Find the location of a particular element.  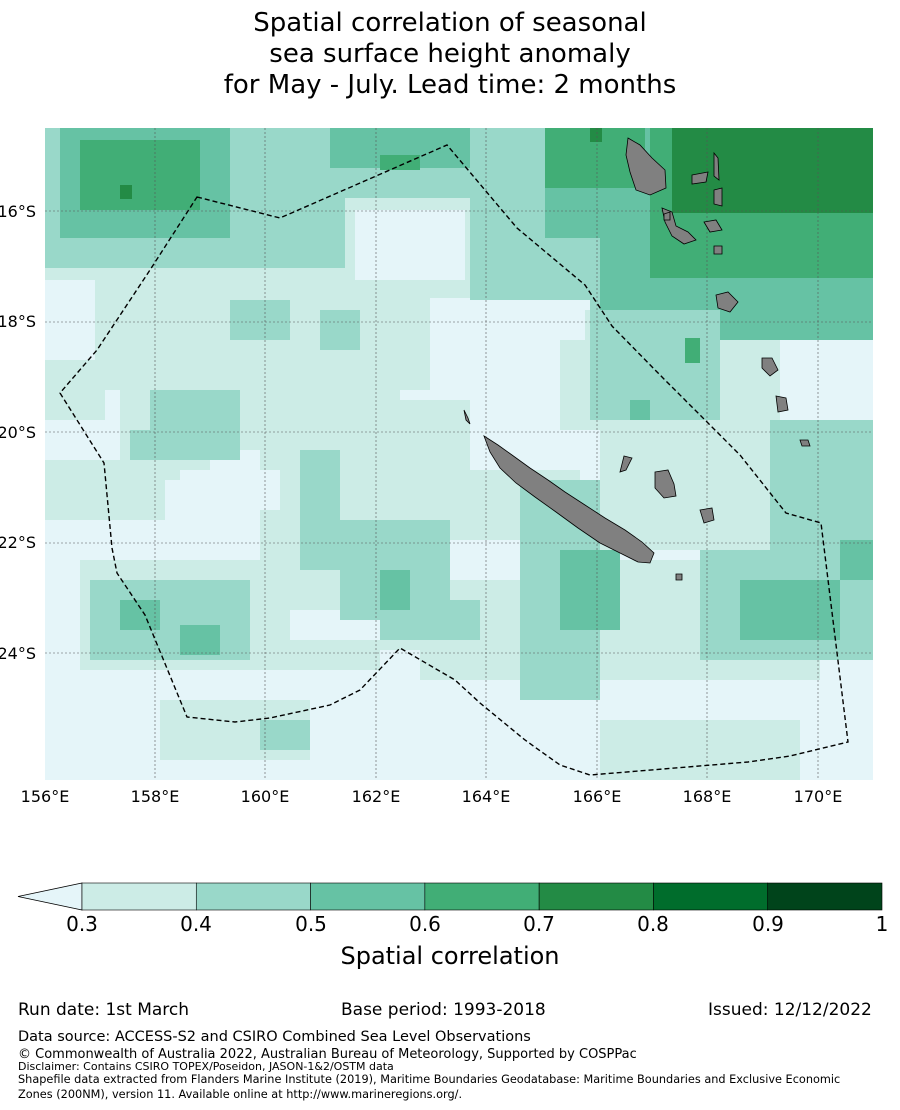

lat-label-18s: 18°S is located at coordinates (18, 321).